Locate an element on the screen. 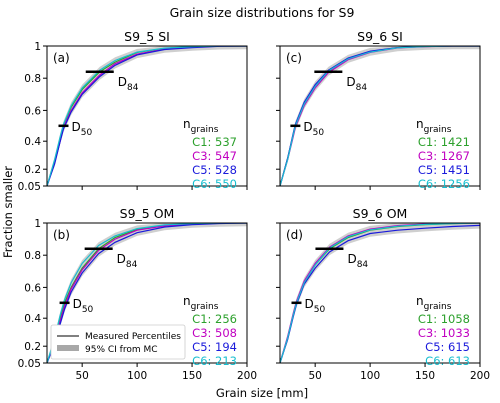 This screenshot has width=500, height=403. series-line-c6 is located at coordinates (147, 116).